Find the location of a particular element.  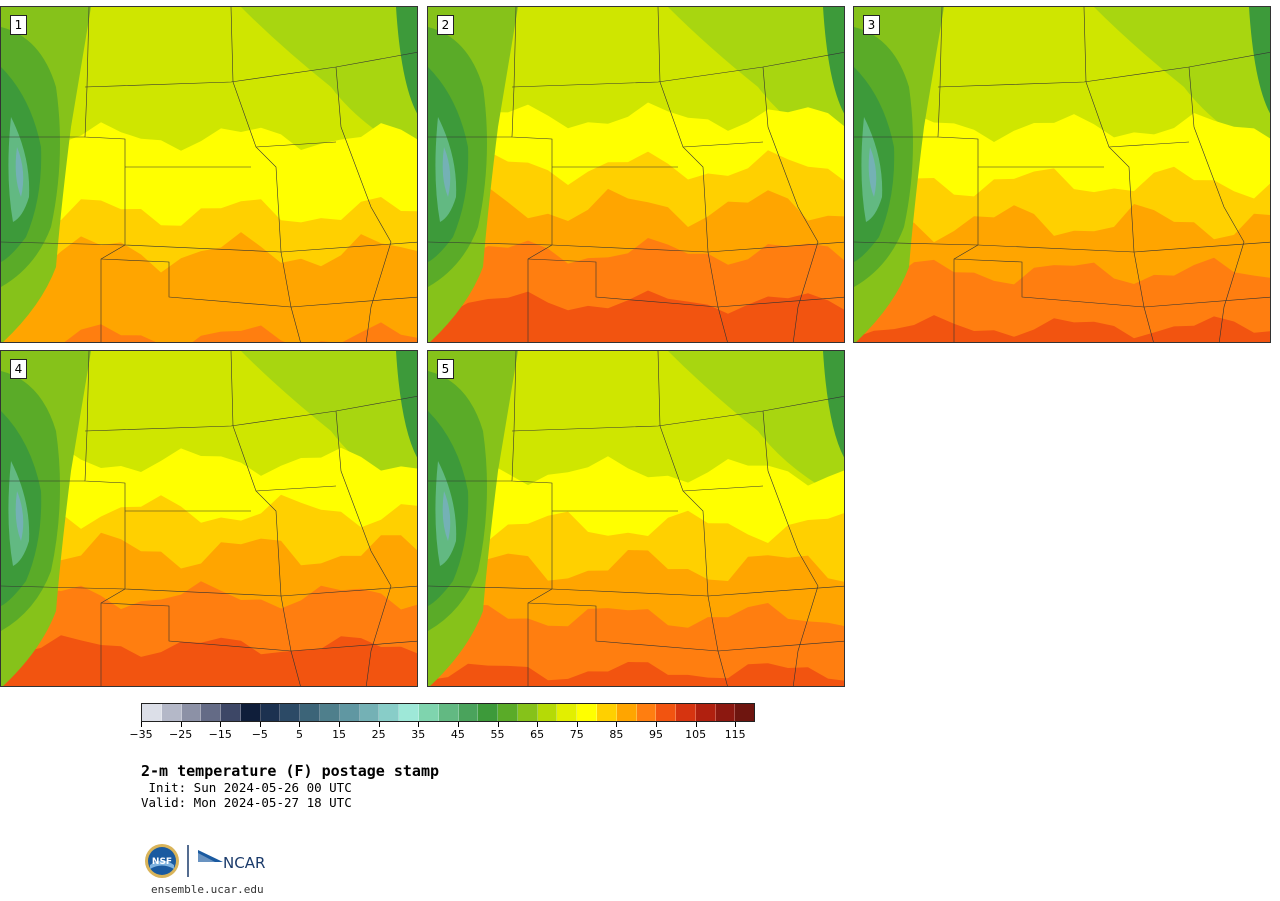

nsf-ncar-logo: NSF NCAR is located at coordinates (205, 861).